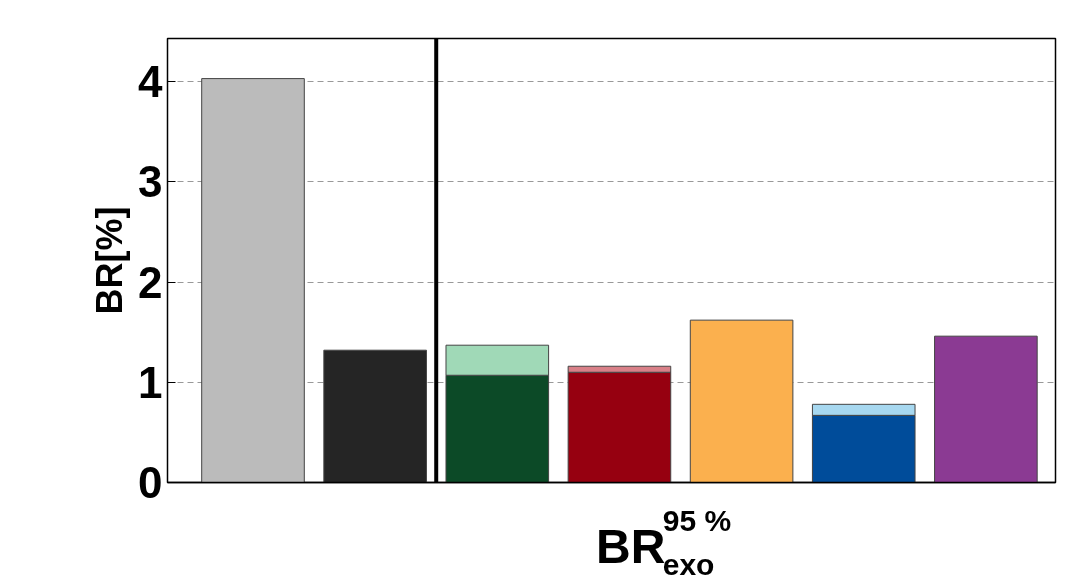  Describe the element at coordinates (151, 82) in the screenshot. I see `y-tick-label: 4` at that location.